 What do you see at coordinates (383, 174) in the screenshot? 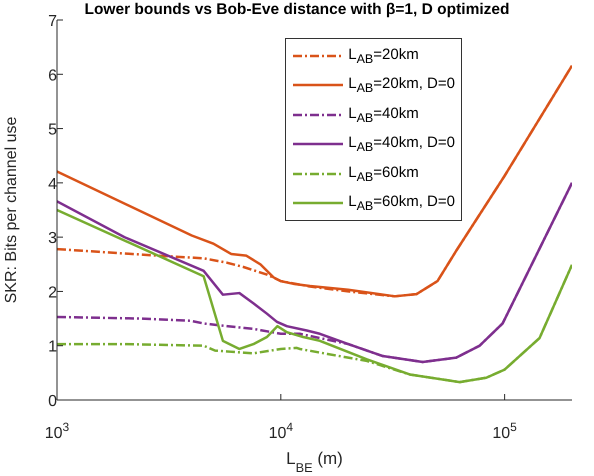
I see `legend-label: L$_{AB}$=60km` at bounding box center [383, 174].